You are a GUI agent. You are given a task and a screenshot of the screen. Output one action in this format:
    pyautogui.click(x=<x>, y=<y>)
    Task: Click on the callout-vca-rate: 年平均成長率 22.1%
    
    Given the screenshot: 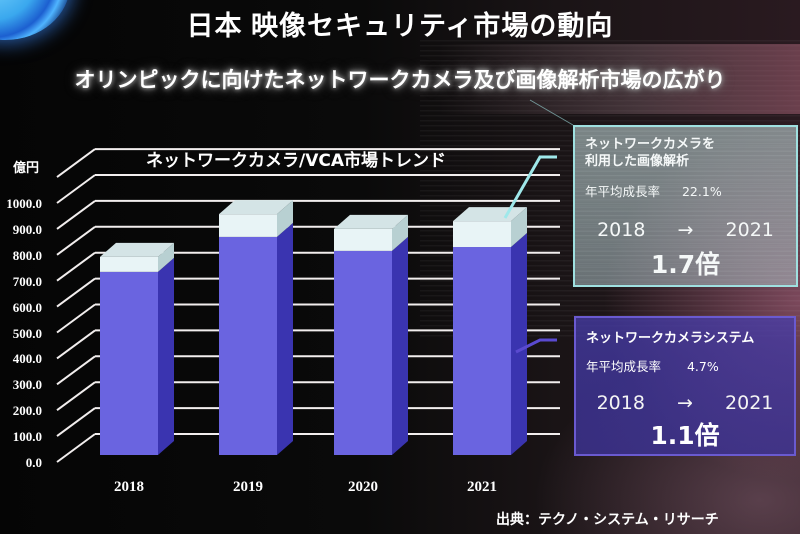 What is the action you would take?
    pyautogui.click(x=653, y=190)
    